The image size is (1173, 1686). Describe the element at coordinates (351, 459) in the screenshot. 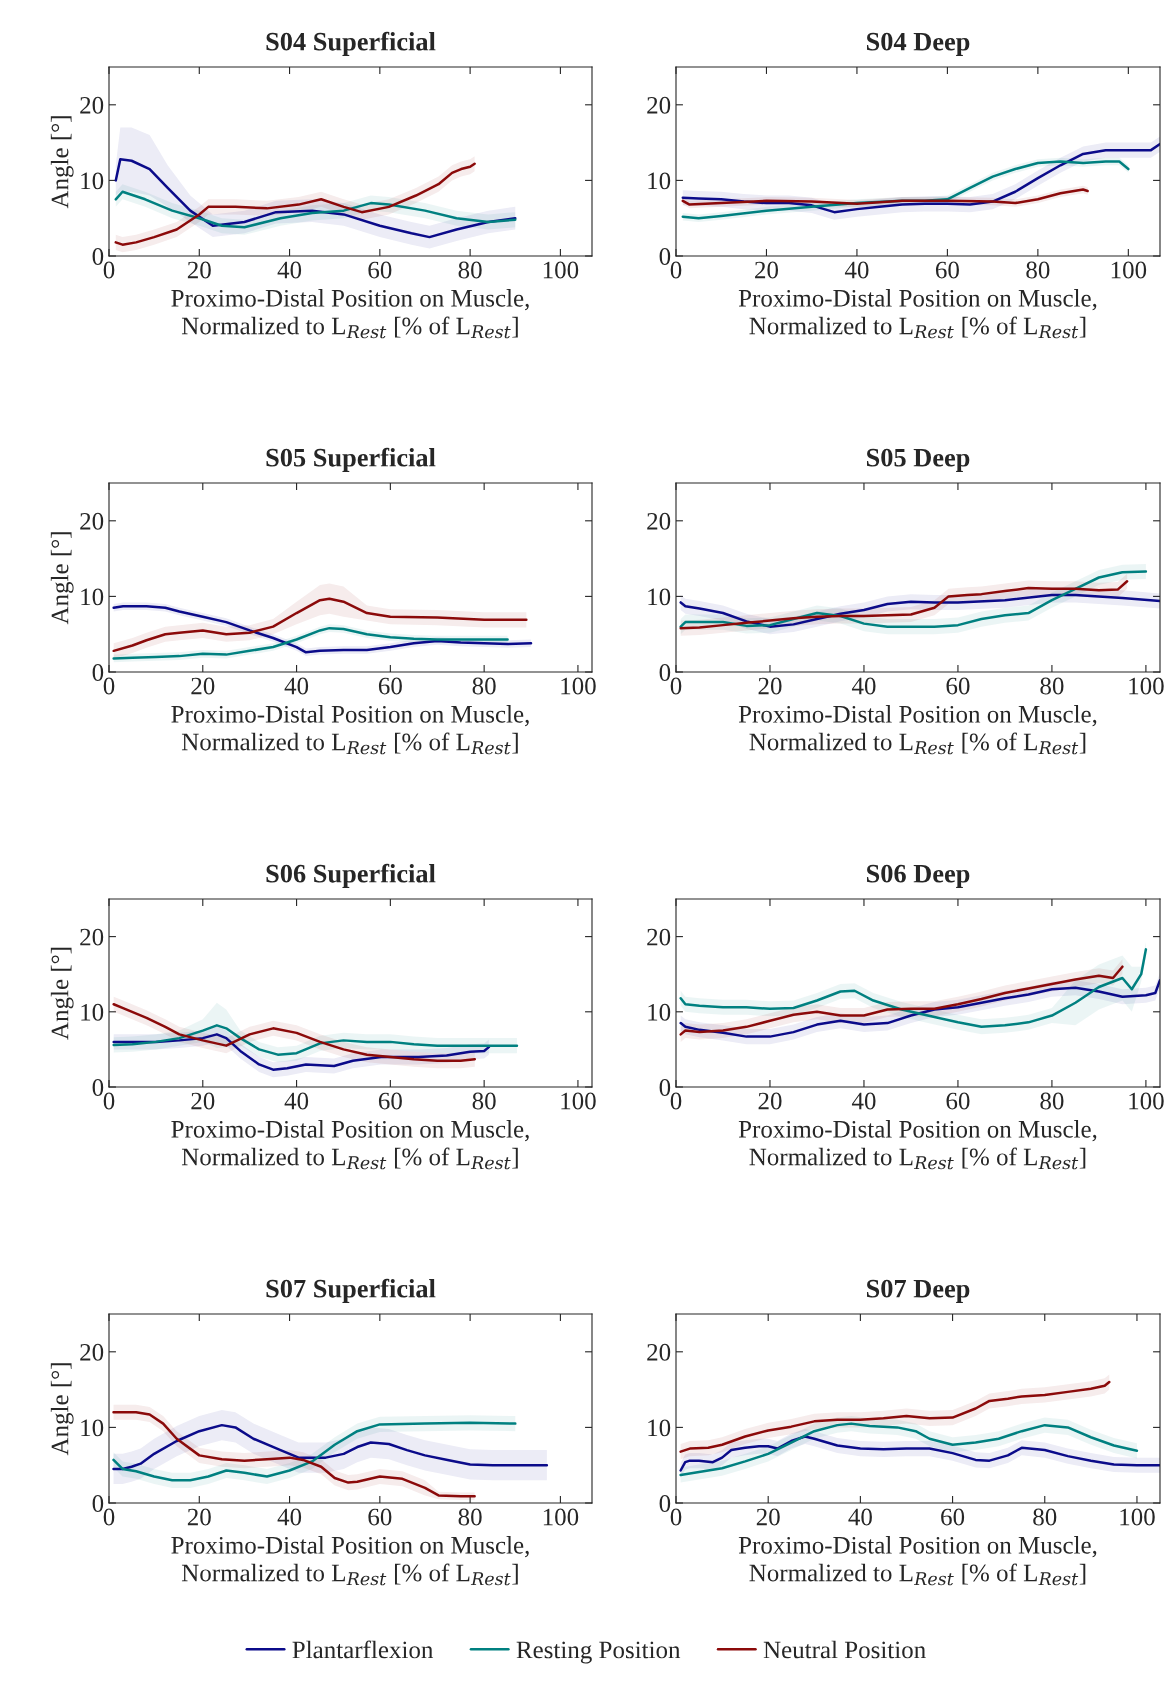

I see `chart-title: S05 Superficial` at that location.